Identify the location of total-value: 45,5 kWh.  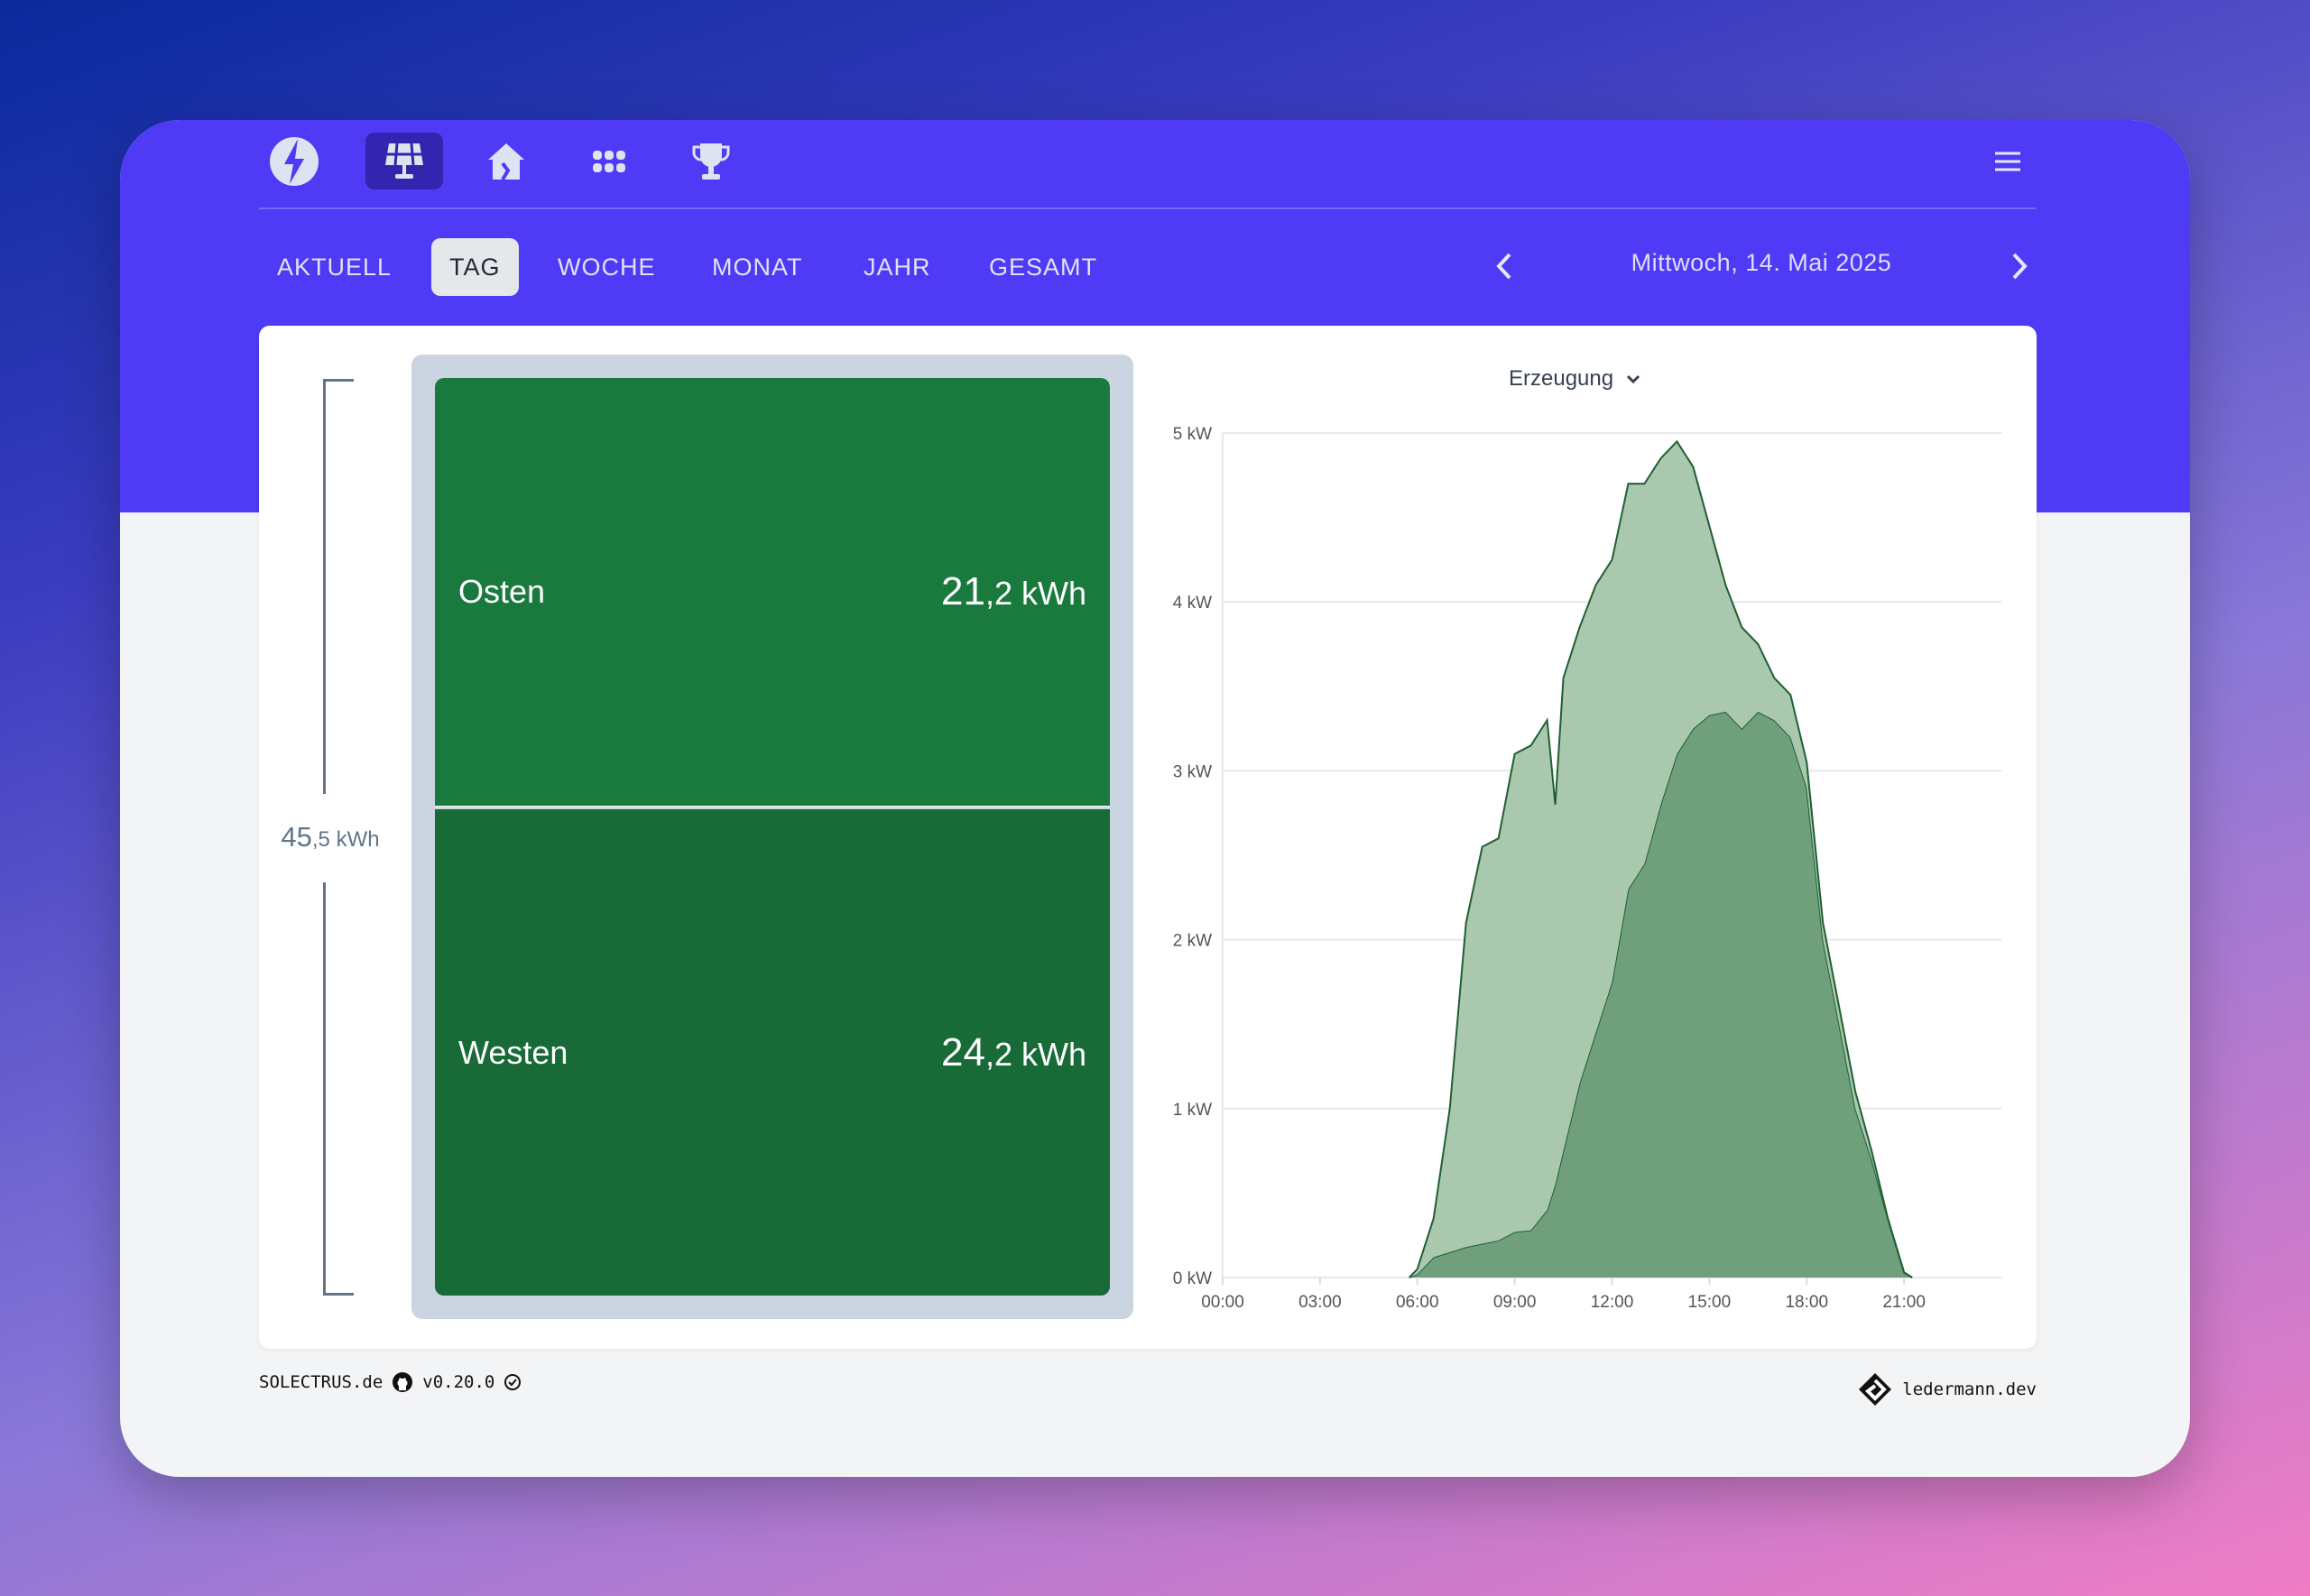
(330, 837).